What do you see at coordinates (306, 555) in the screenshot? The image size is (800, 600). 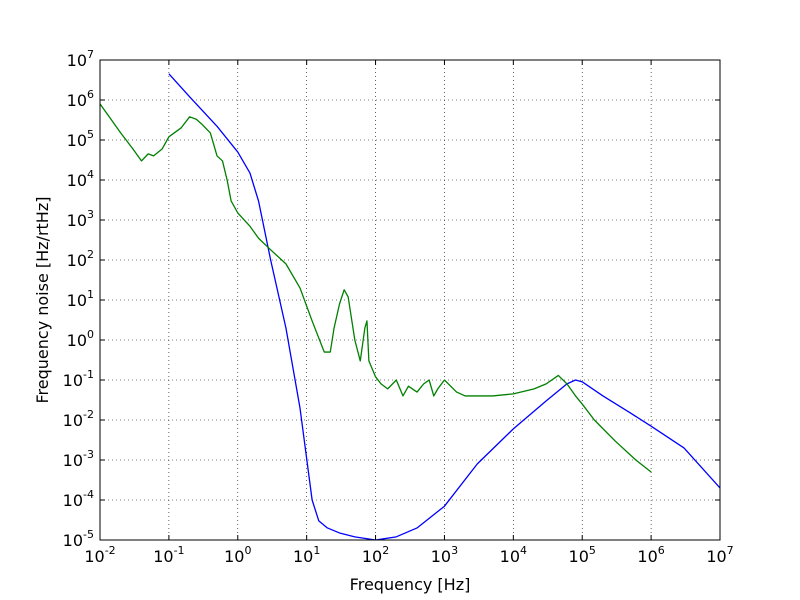 I see `x-tick-label: 10¹` at bounding box center [306, 555].